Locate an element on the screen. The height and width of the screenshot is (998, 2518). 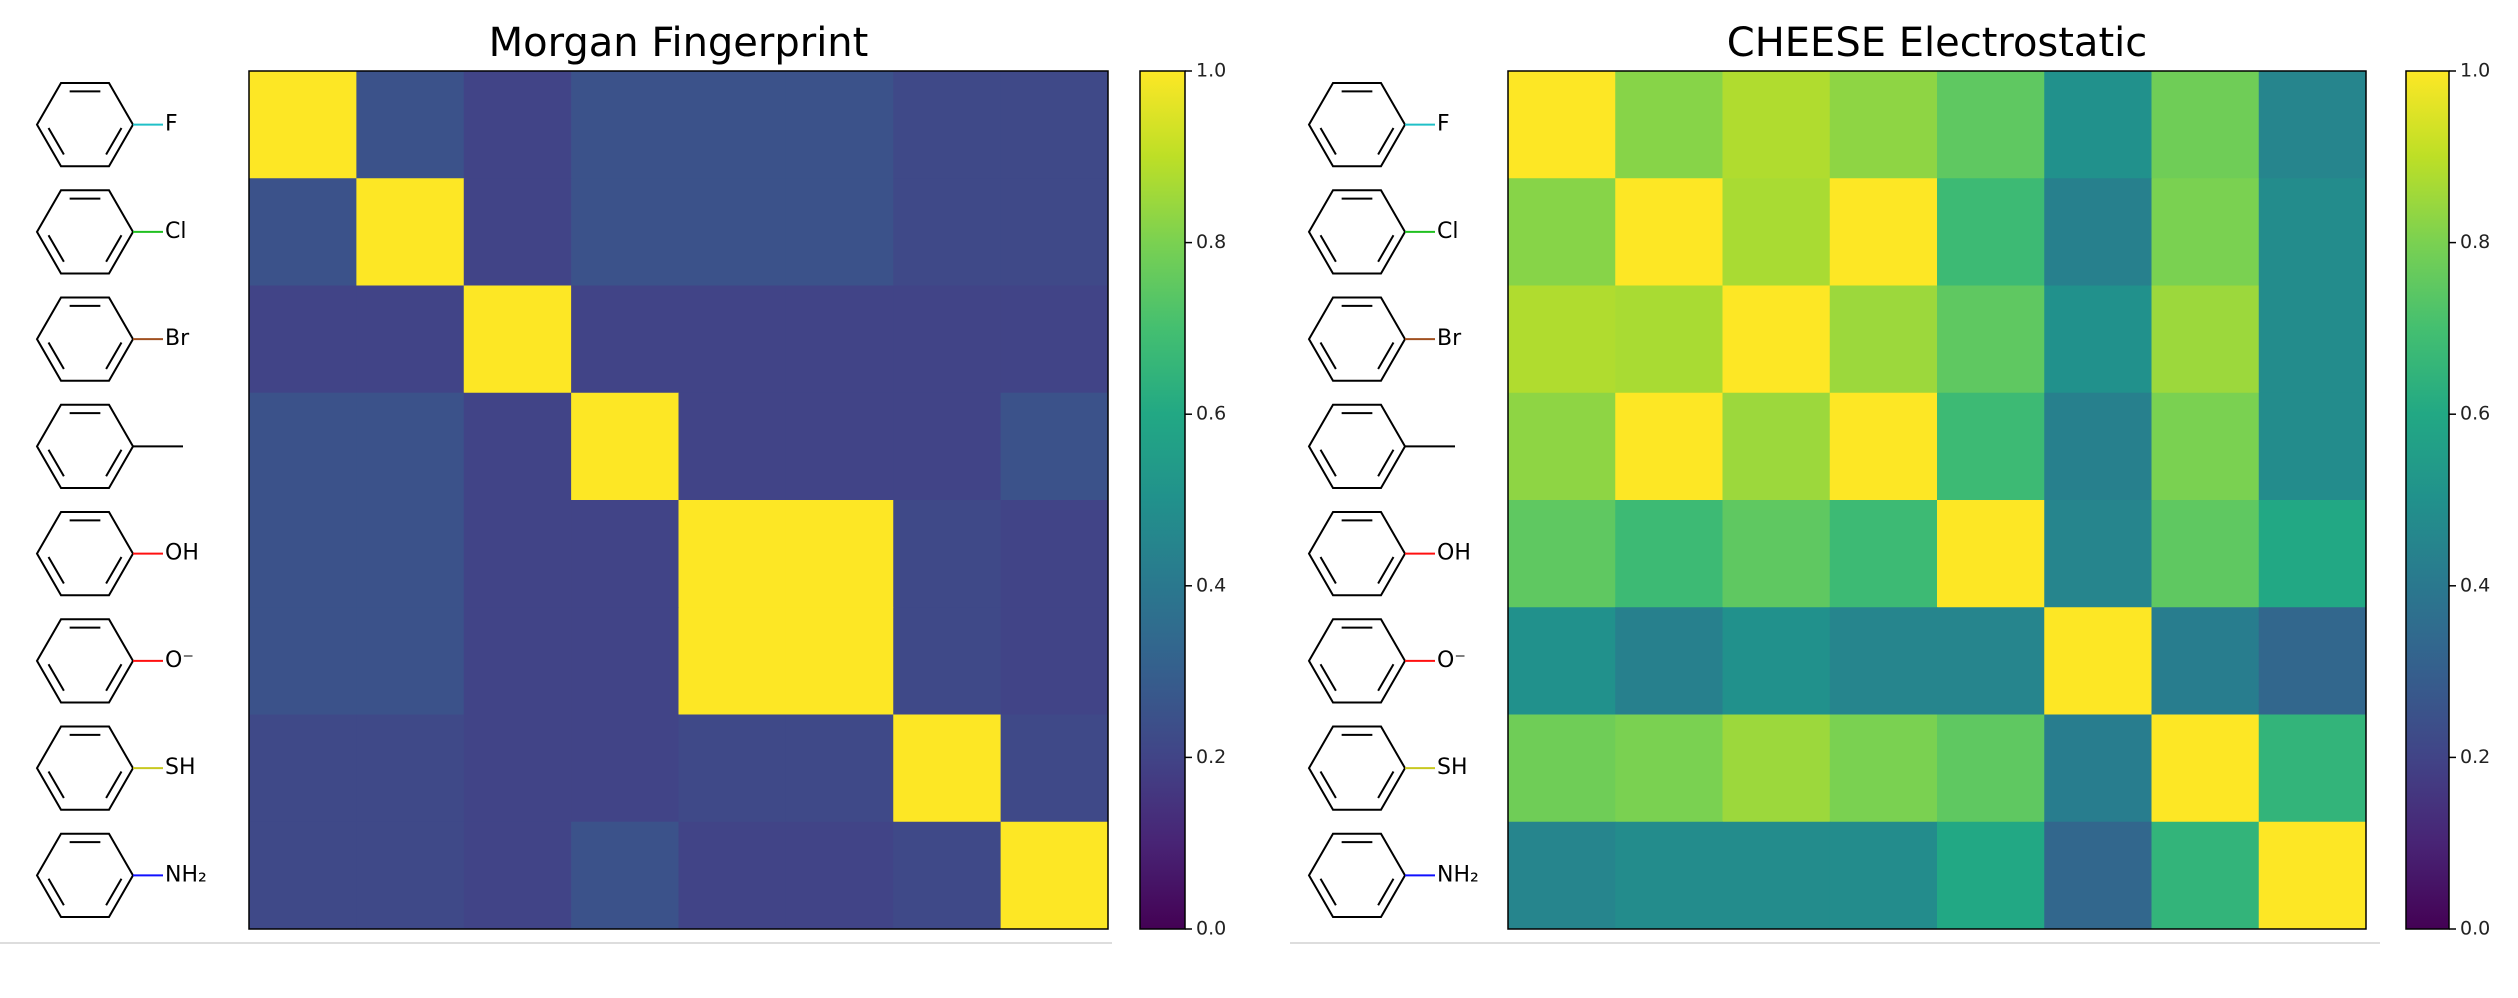
colorbar-tick-label: 1.0 is located at coordinates (2475, 71).